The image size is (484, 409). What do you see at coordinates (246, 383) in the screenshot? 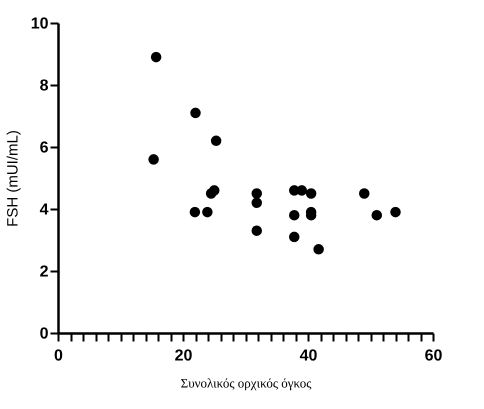
I see `x-axis-title: Συνολικός ορχικός όγκος` at bounding box center [246, 383].